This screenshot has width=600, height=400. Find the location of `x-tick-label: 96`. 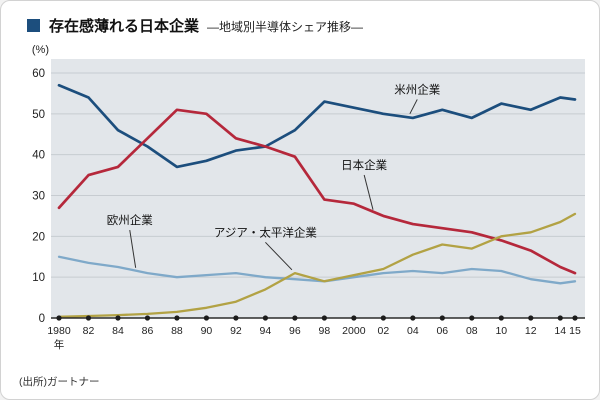

x-tick-label: 96 is located at coordinates (295, 331).